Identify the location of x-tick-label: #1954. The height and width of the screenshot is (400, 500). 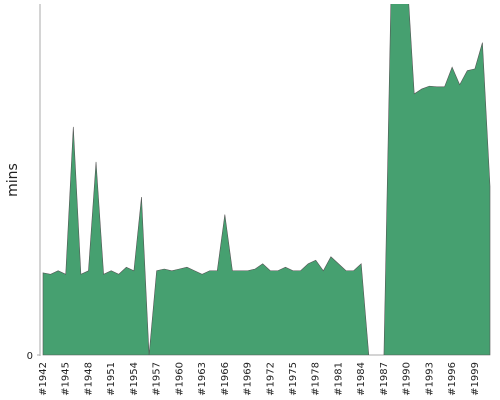
(134, 379).